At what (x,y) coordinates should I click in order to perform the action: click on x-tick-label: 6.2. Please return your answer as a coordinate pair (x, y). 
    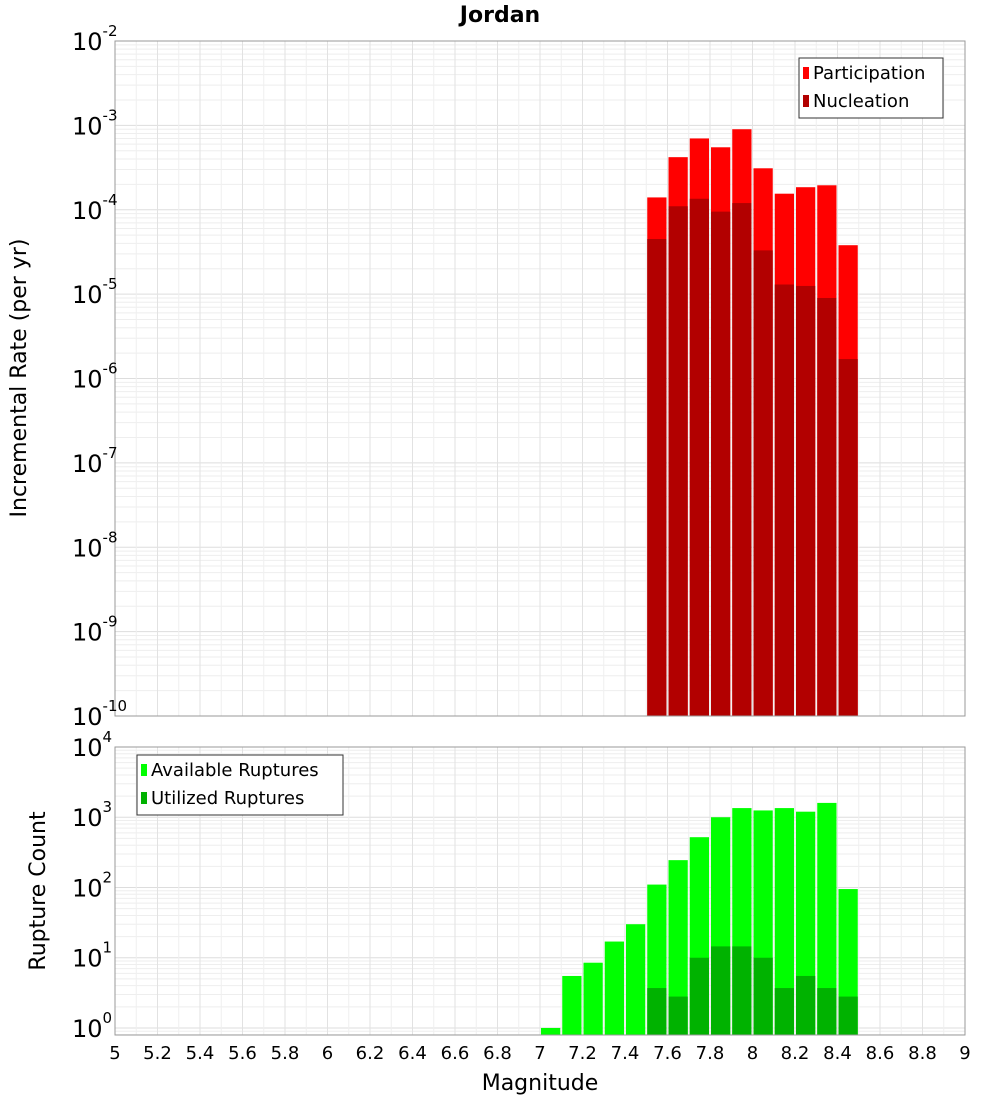
    Looking at the image, I should click on (370, 1053).